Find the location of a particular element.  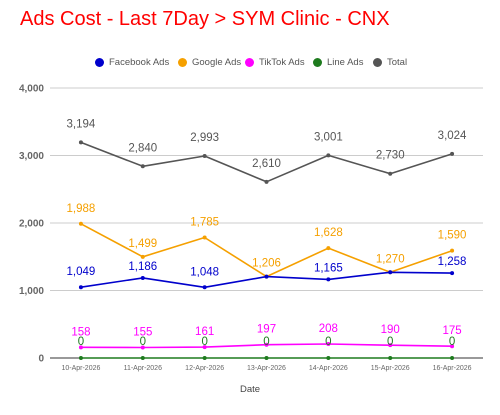

google-ads-data-label: 1,988 is located at coordinates (81, 209).